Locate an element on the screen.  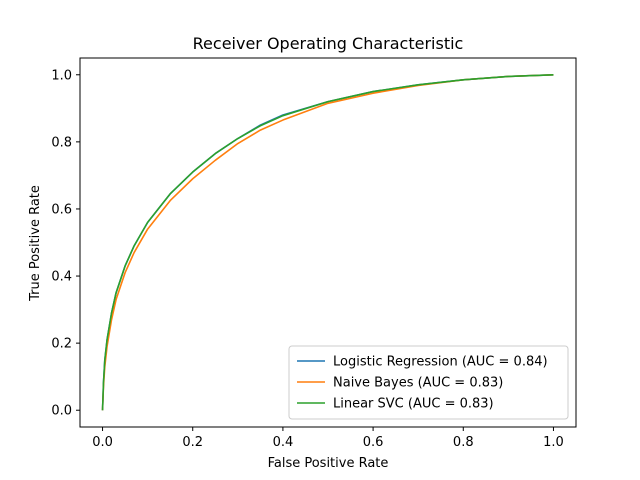
chart-title: Receiver Operating Characteristic is located at coordinates (328, 43).